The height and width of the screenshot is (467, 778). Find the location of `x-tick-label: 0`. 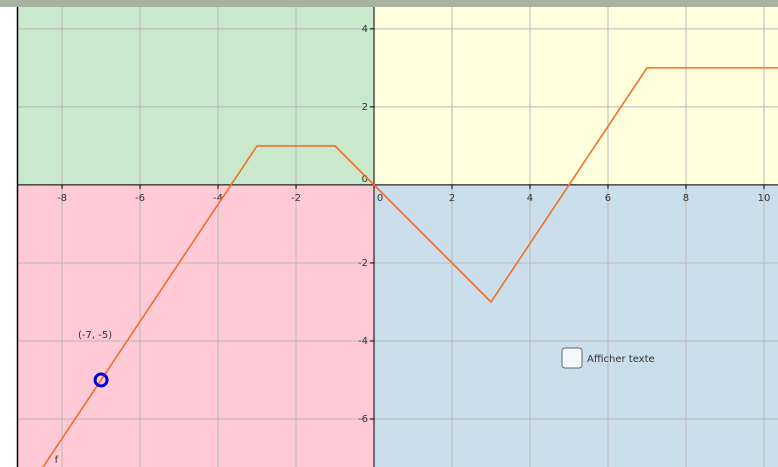

x-tick-label: 0 is located at coordinates (380, 198).